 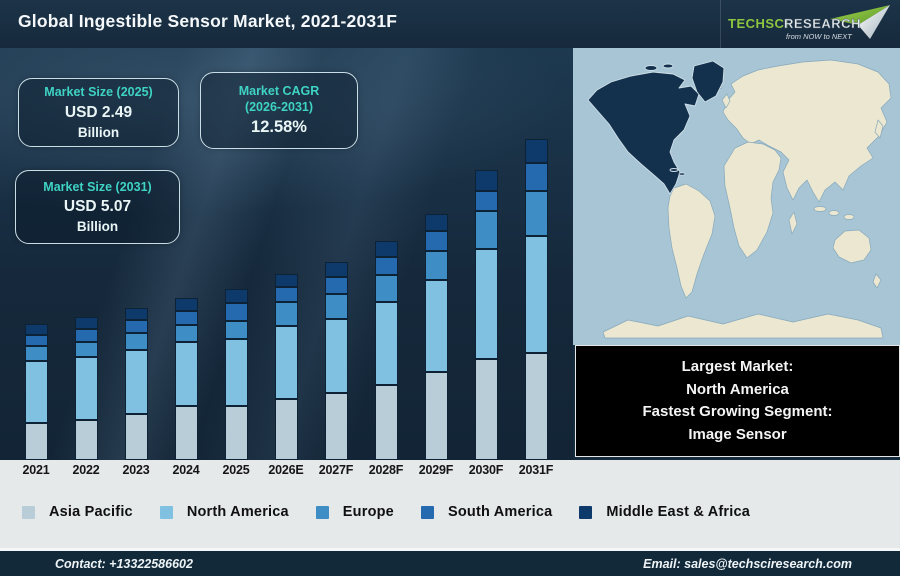 I want to click on note-line-largest-market: Largest Market:, so click(x=737, y=366).